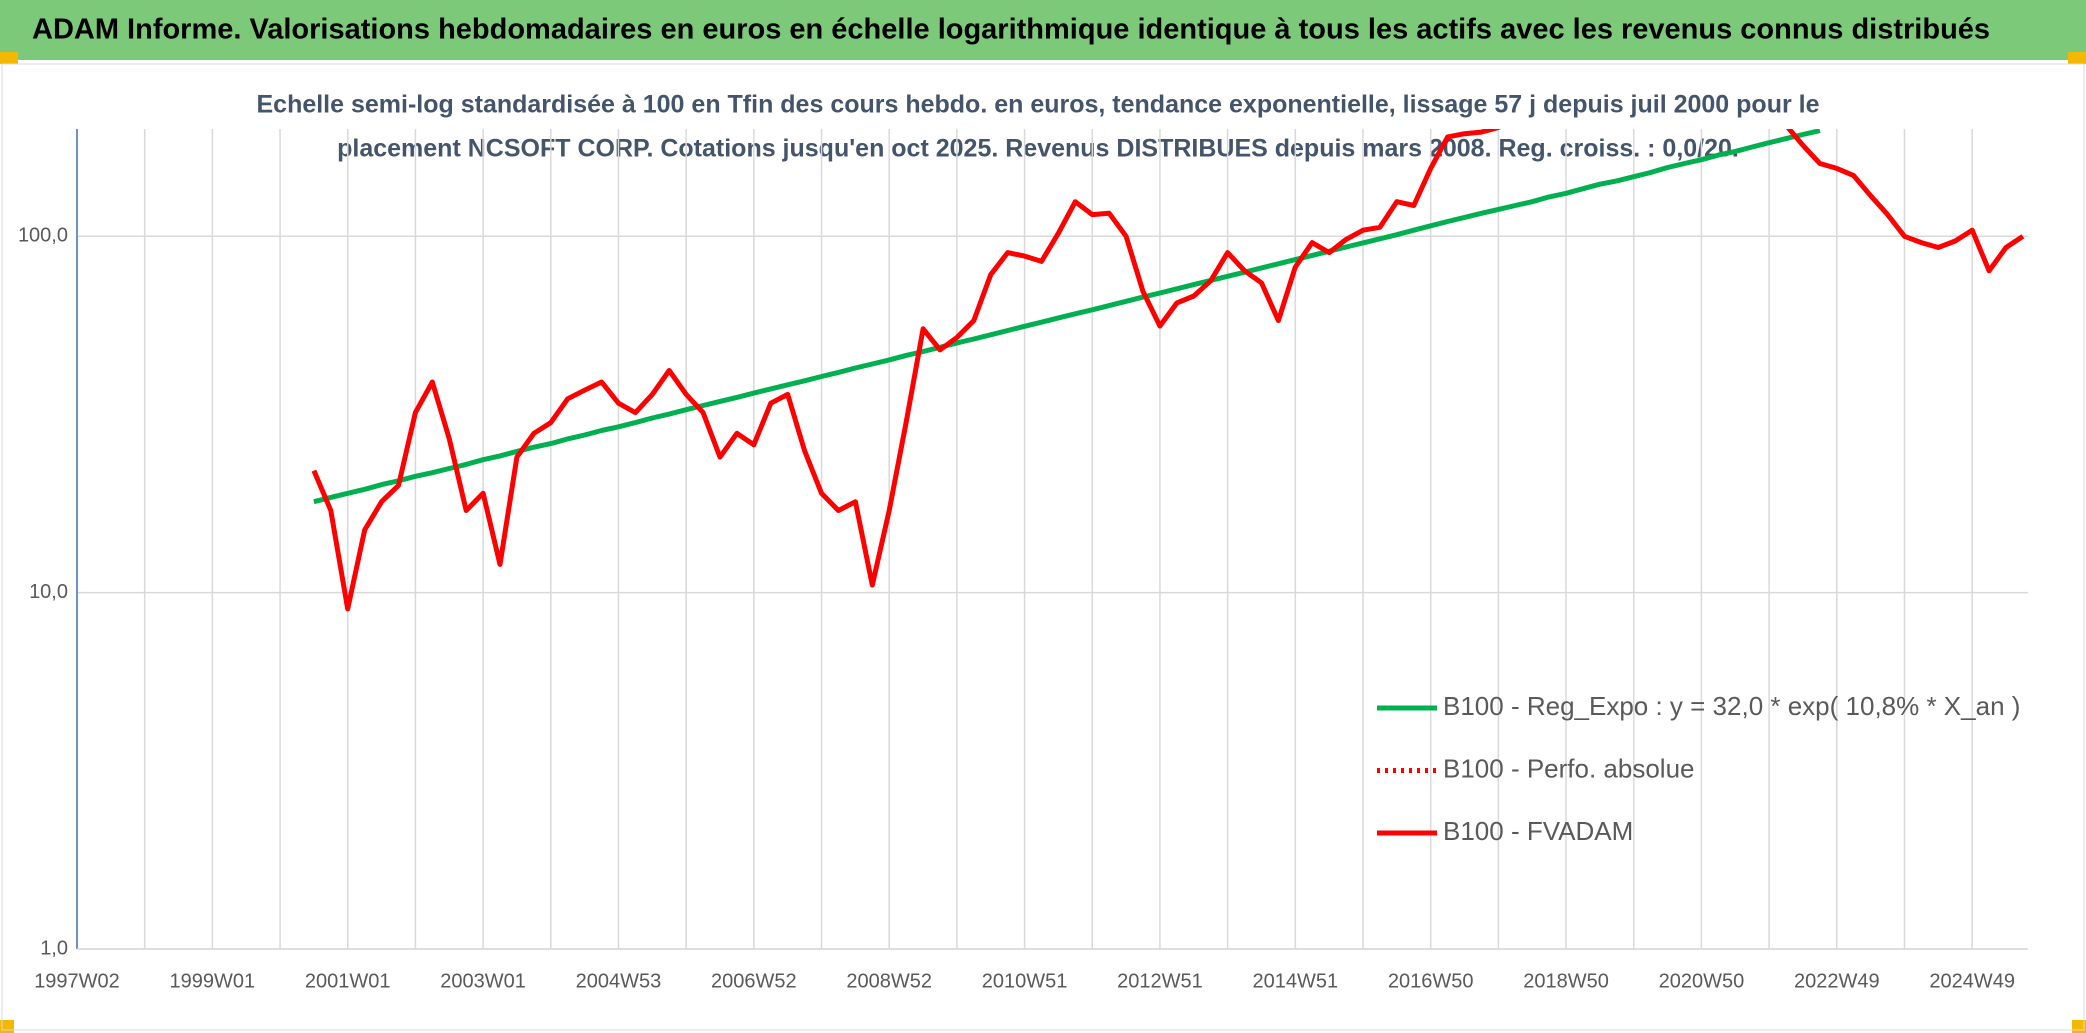 This screenshot has height=1033, width=2086. What do you see at coordinates (1025, 981) in the screenshot?
I see `x-tick-label: 2010W51` at bounding box center [1025, 981].